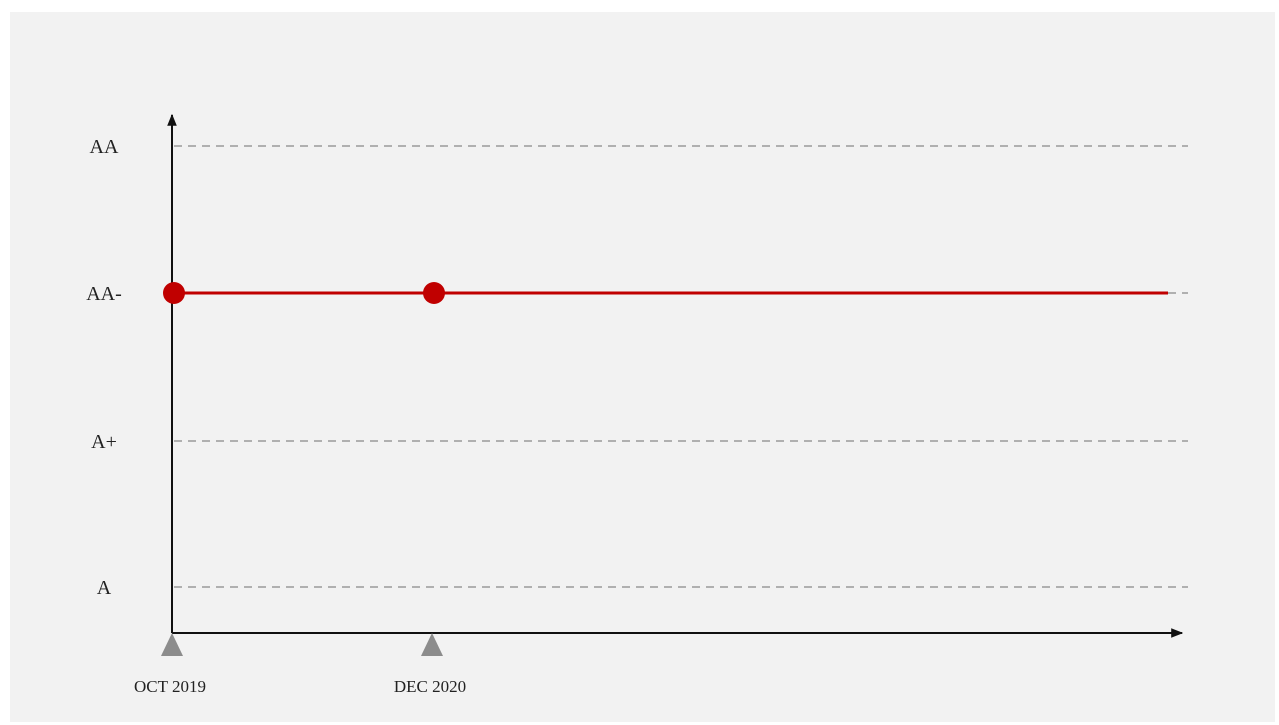  Describe the element at coordinates (104, 294) in the screenshot. I see `y-category-label: AA-` at that location.